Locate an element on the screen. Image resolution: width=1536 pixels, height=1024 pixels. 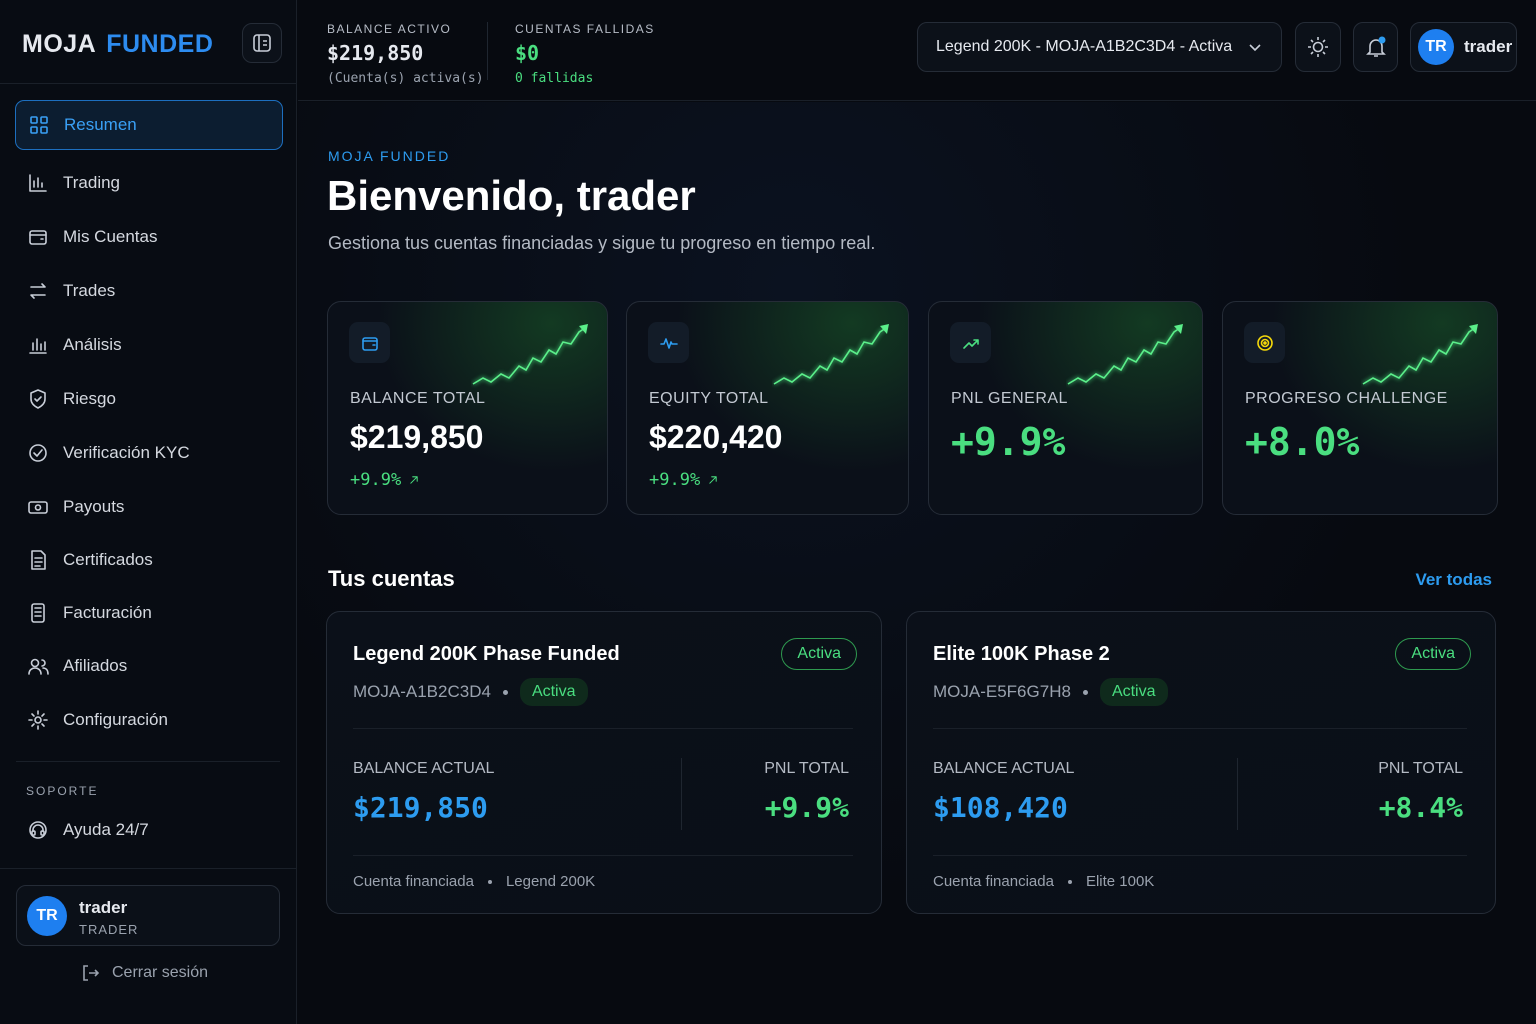
nav-item: Resumen is located at coordinates (149, 125).